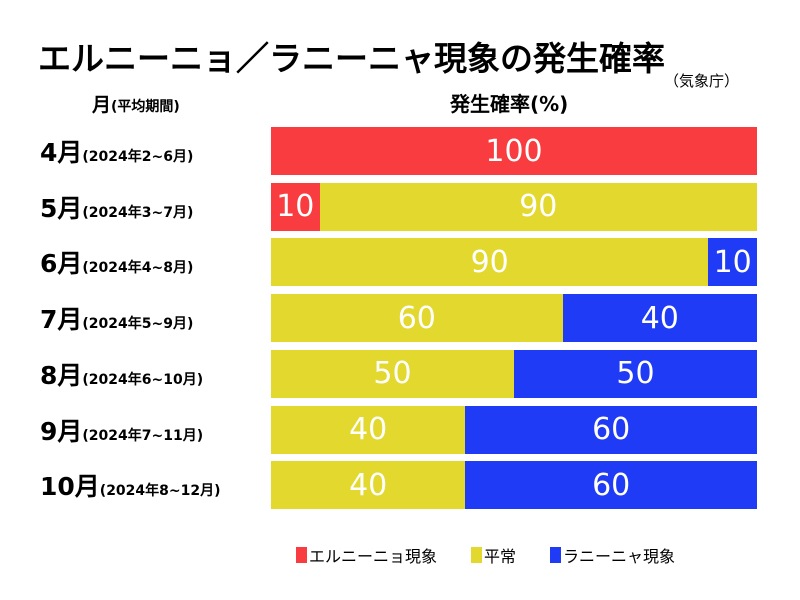 The image size is (800, 600). Describe the element at coordinates (138, 157) in the screenshot. I see `category-period: (2024年2~6月)` at that location.